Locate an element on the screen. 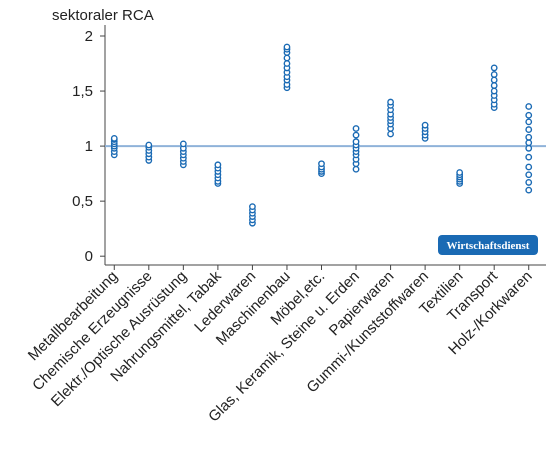 This screenshot has width=550, height=451. y-tick-label: 2 is located at coordinates (89, 36).